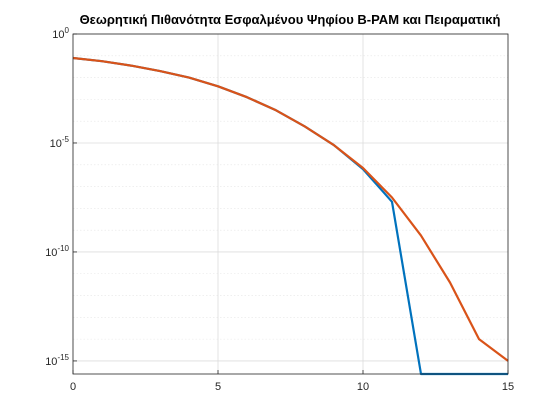 This screenshot has width=560, height=420. Describe the element at coordinates (218, 387) in the screenshot. I see `x-tick-label: 5` at that location.